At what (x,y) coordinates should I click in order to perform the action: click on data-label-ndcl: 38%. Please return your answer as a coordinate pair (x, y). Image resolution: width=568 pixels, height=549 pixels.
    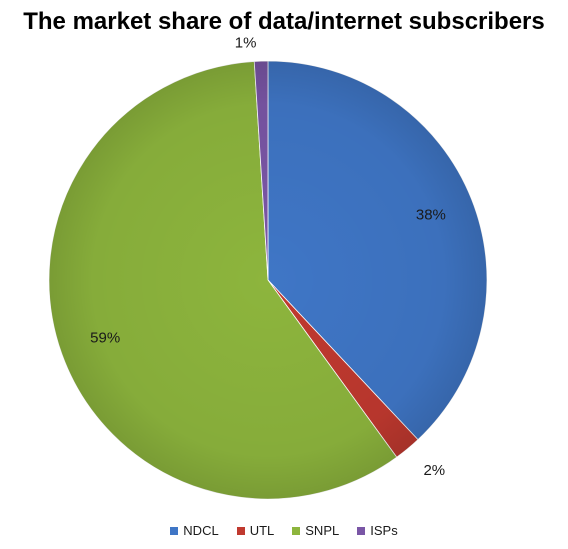
    Looking at the image, I should click on (431, 214).